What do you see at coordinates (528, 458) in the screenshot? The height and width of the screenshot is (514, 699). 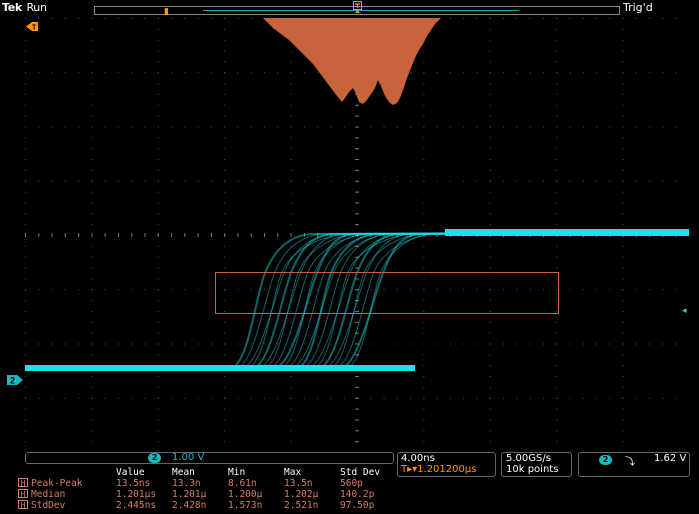 I see `sample-rate: 5.00GS/s` at bounding box center [528, 458].